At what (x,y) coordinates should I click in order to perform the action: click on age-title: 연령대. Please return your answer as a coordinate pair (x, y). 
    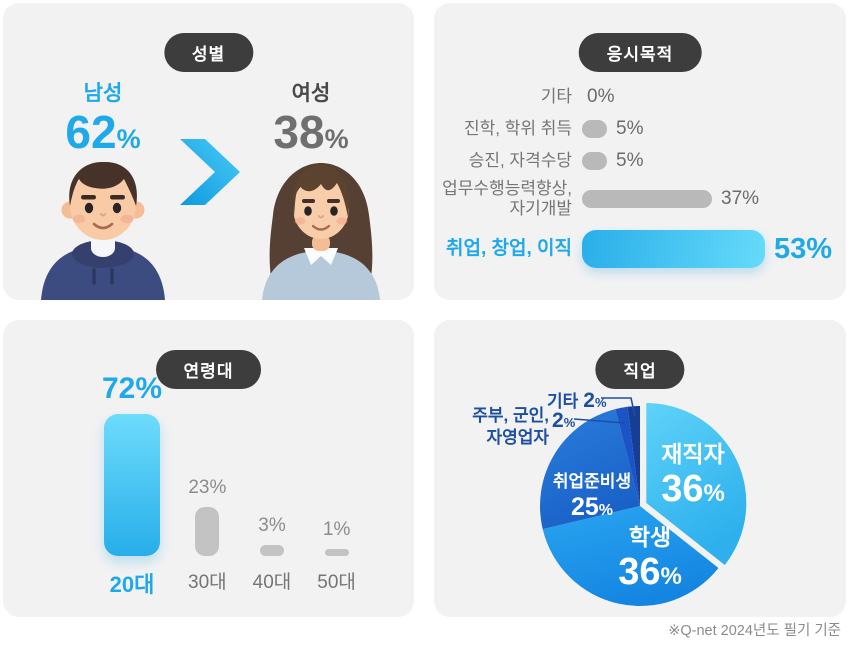
    Looking at the image, I should click on (208, 371).